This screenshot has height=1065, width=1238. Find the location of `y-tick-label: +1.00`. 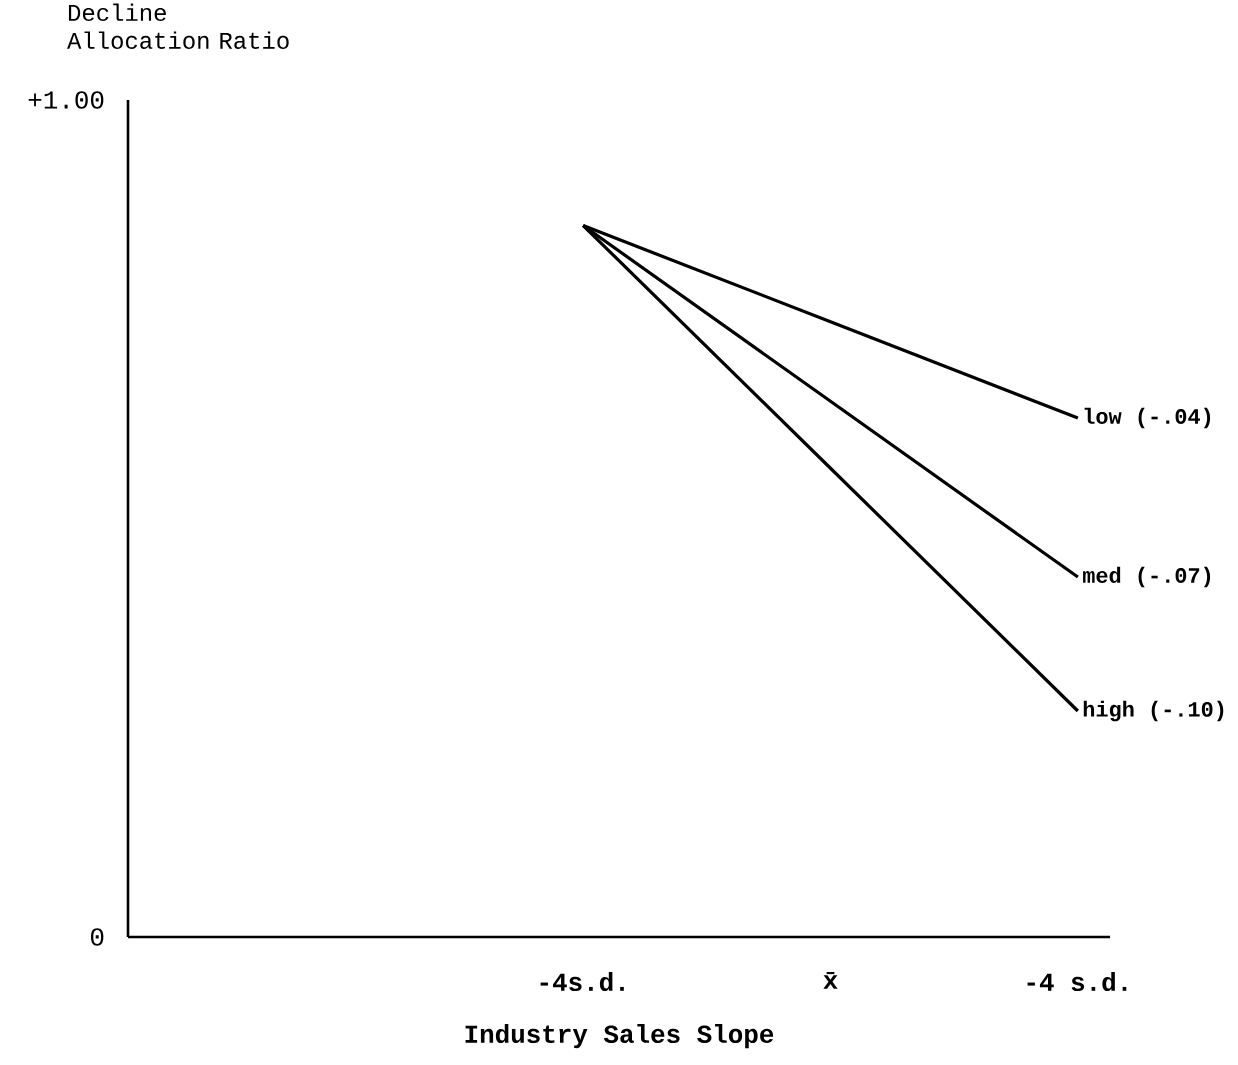

y-tick-label: +1.00 is located at coordinates (66, 100).